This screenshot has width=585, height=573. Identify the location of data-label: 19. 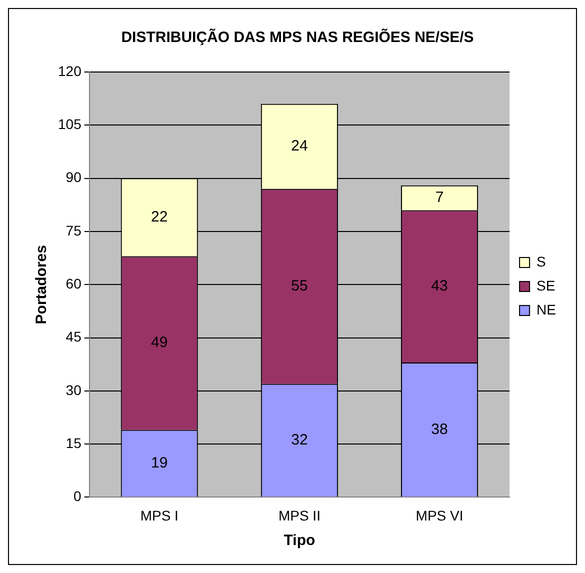
(159, 463).